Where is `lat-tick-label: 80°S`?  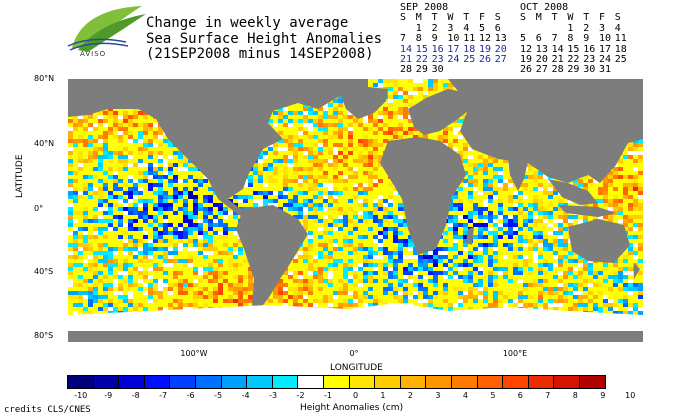
lat-tick-label: 80°S is located at coordinates (44, 335).